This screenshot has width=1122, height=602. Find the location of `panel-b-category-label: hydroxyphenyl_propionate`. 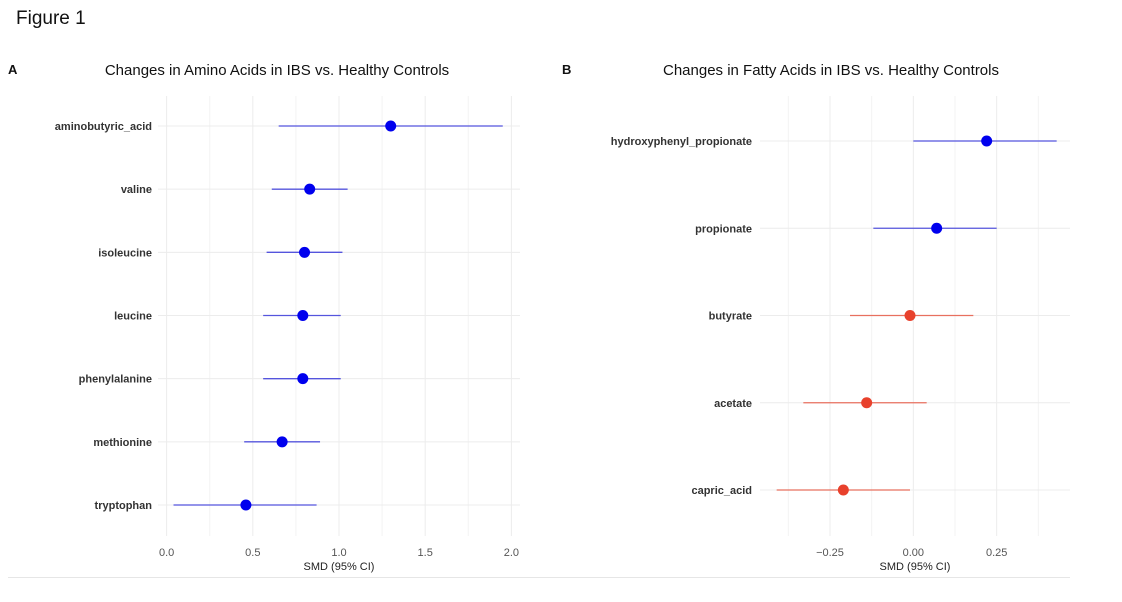

panel-b-category-label: hydroxyphenyl_propionate is located at coordinates (681, 142).